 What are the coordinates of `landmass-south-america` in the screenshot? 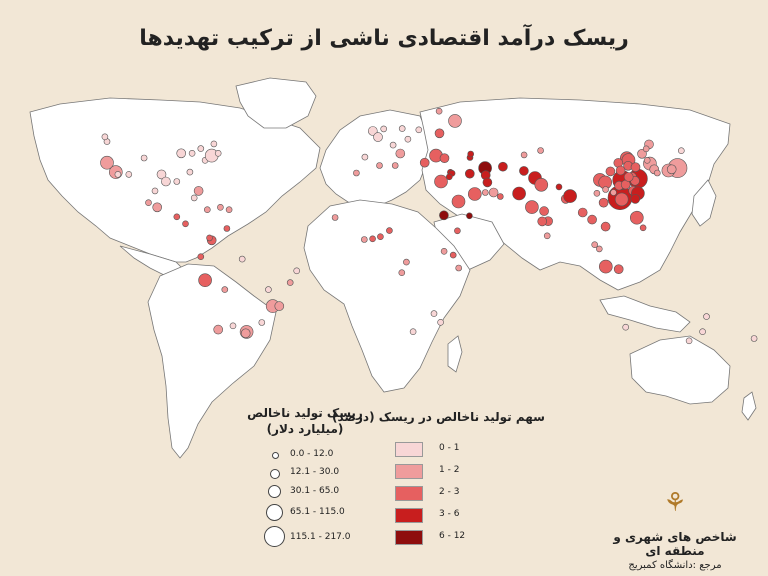 It's located at (212, 361).